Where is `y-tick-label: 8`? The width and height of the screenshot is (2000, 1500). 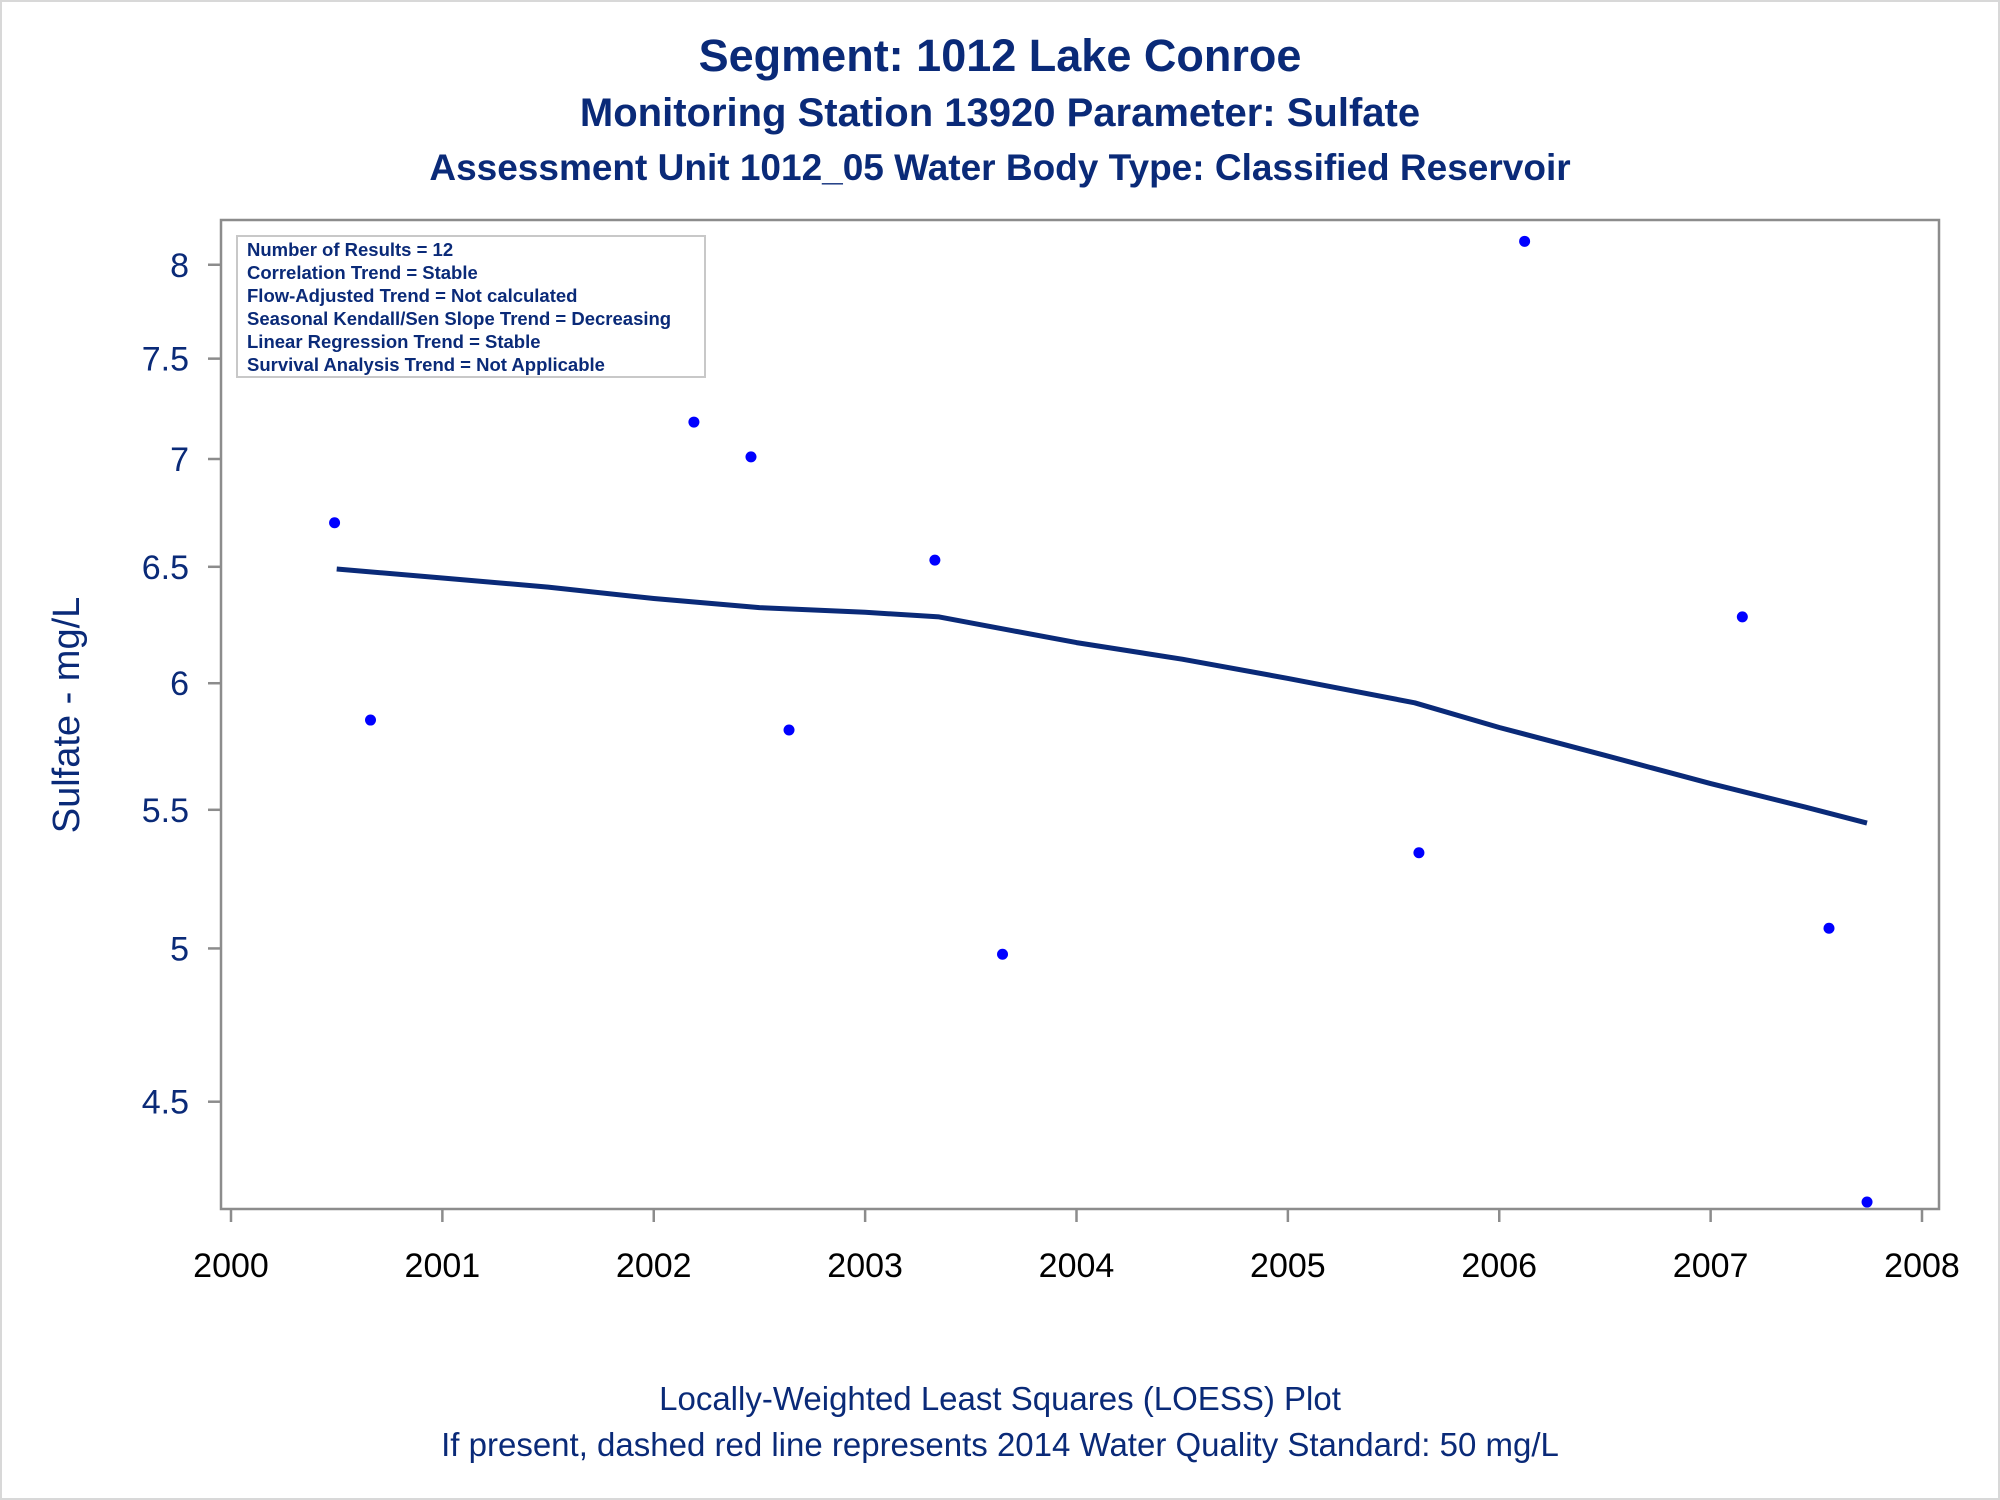
y-tick-label: 8 is located at coordinates (179, 266).